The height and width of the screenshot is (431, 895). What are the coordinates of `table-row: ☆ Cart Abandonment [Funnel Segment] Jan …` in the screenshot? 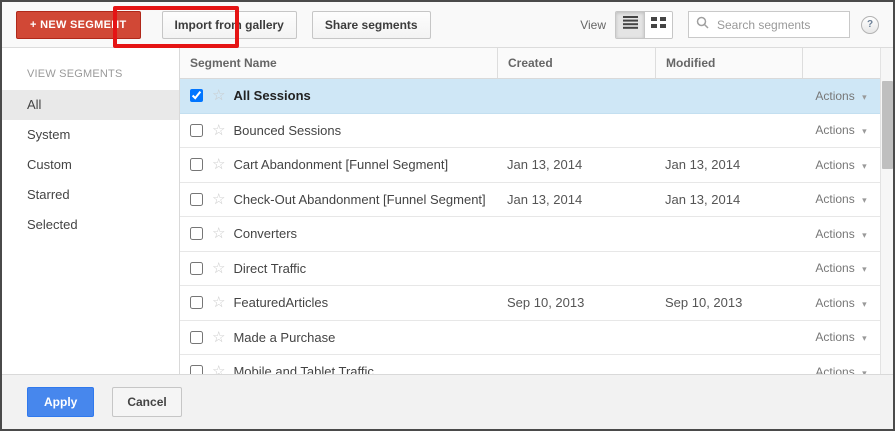 It's located at (530, 165).